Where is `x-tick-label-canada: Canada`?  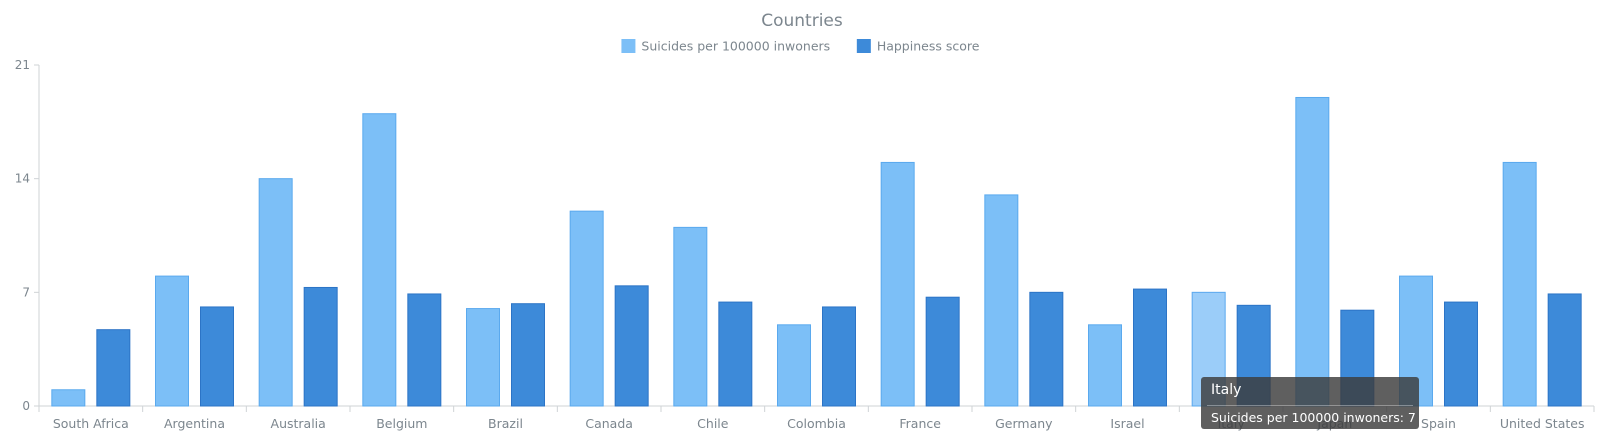 x-tick-label-canada: Canada is located at coordinates (609, 423).